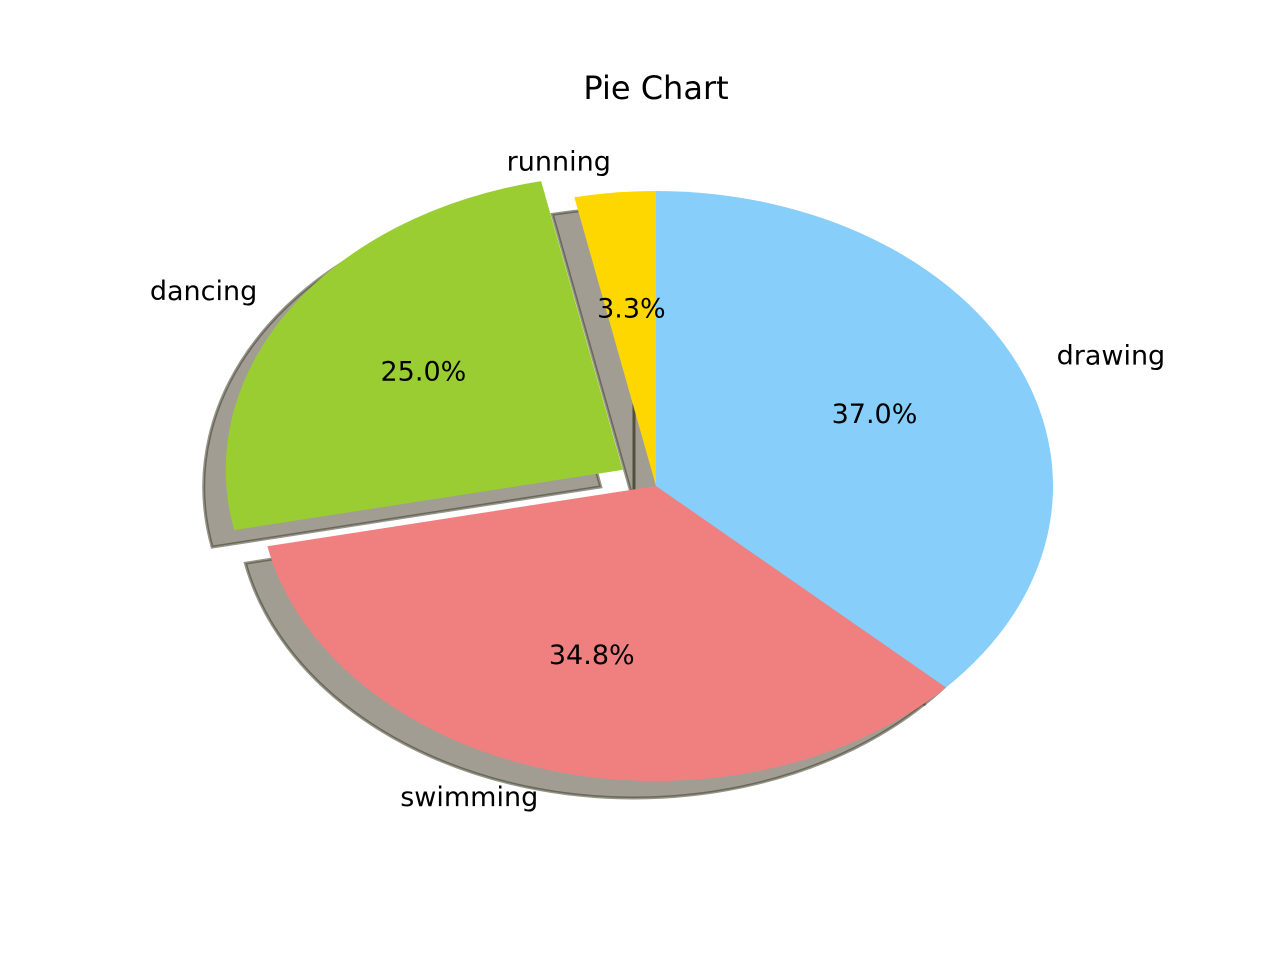 This screenshot has width=1280, height=960. I want to click on slice-percent-running: 3.3%, so click(631, 308).